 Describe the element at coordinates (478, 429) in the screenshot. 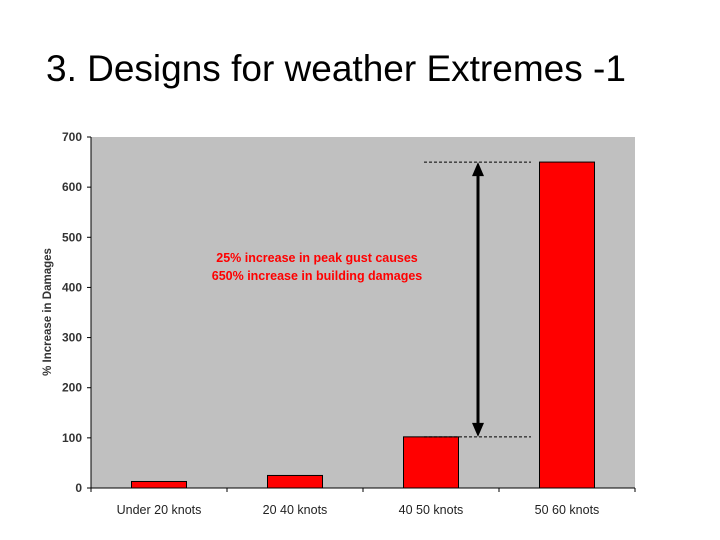

I see `range-arrow-head-down` at that location.